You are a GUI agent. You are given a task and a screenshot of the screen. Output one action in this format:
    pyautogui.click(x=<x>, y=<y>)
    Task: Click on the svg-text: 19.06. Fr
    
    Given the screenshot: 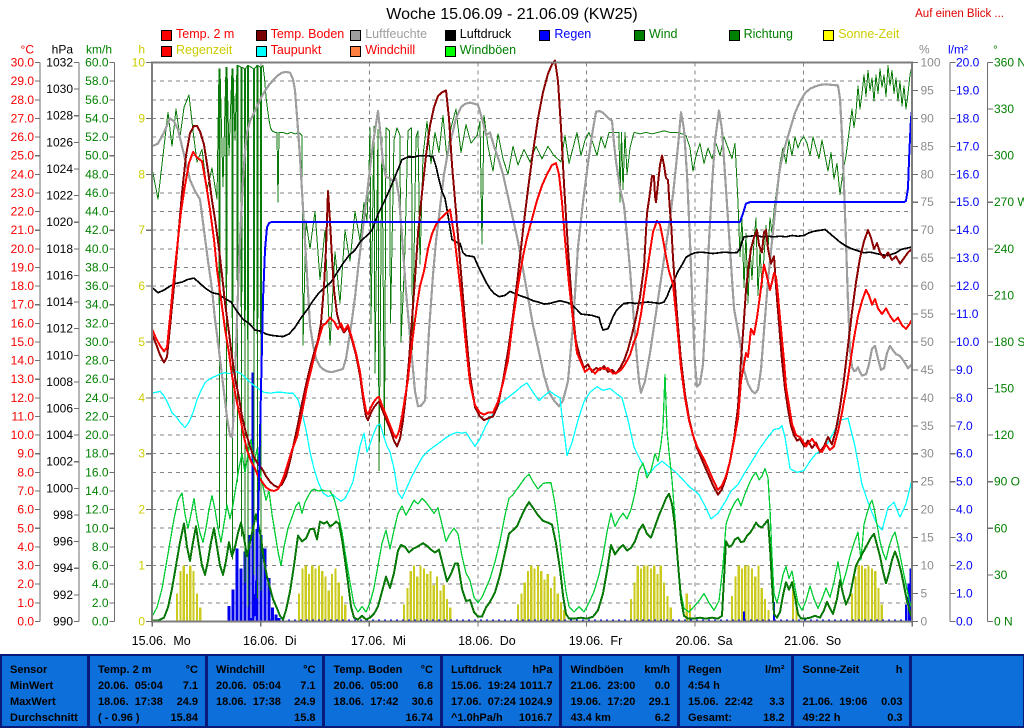 What is the action you would take?
    pyautogui.click(x=596, y=641)
    